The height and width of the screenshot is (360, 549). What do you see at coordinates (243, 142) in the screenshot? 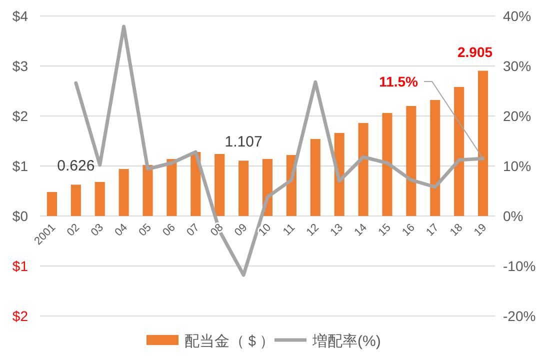
I see `data-label: 1.107` at bounding box center [243, 142].